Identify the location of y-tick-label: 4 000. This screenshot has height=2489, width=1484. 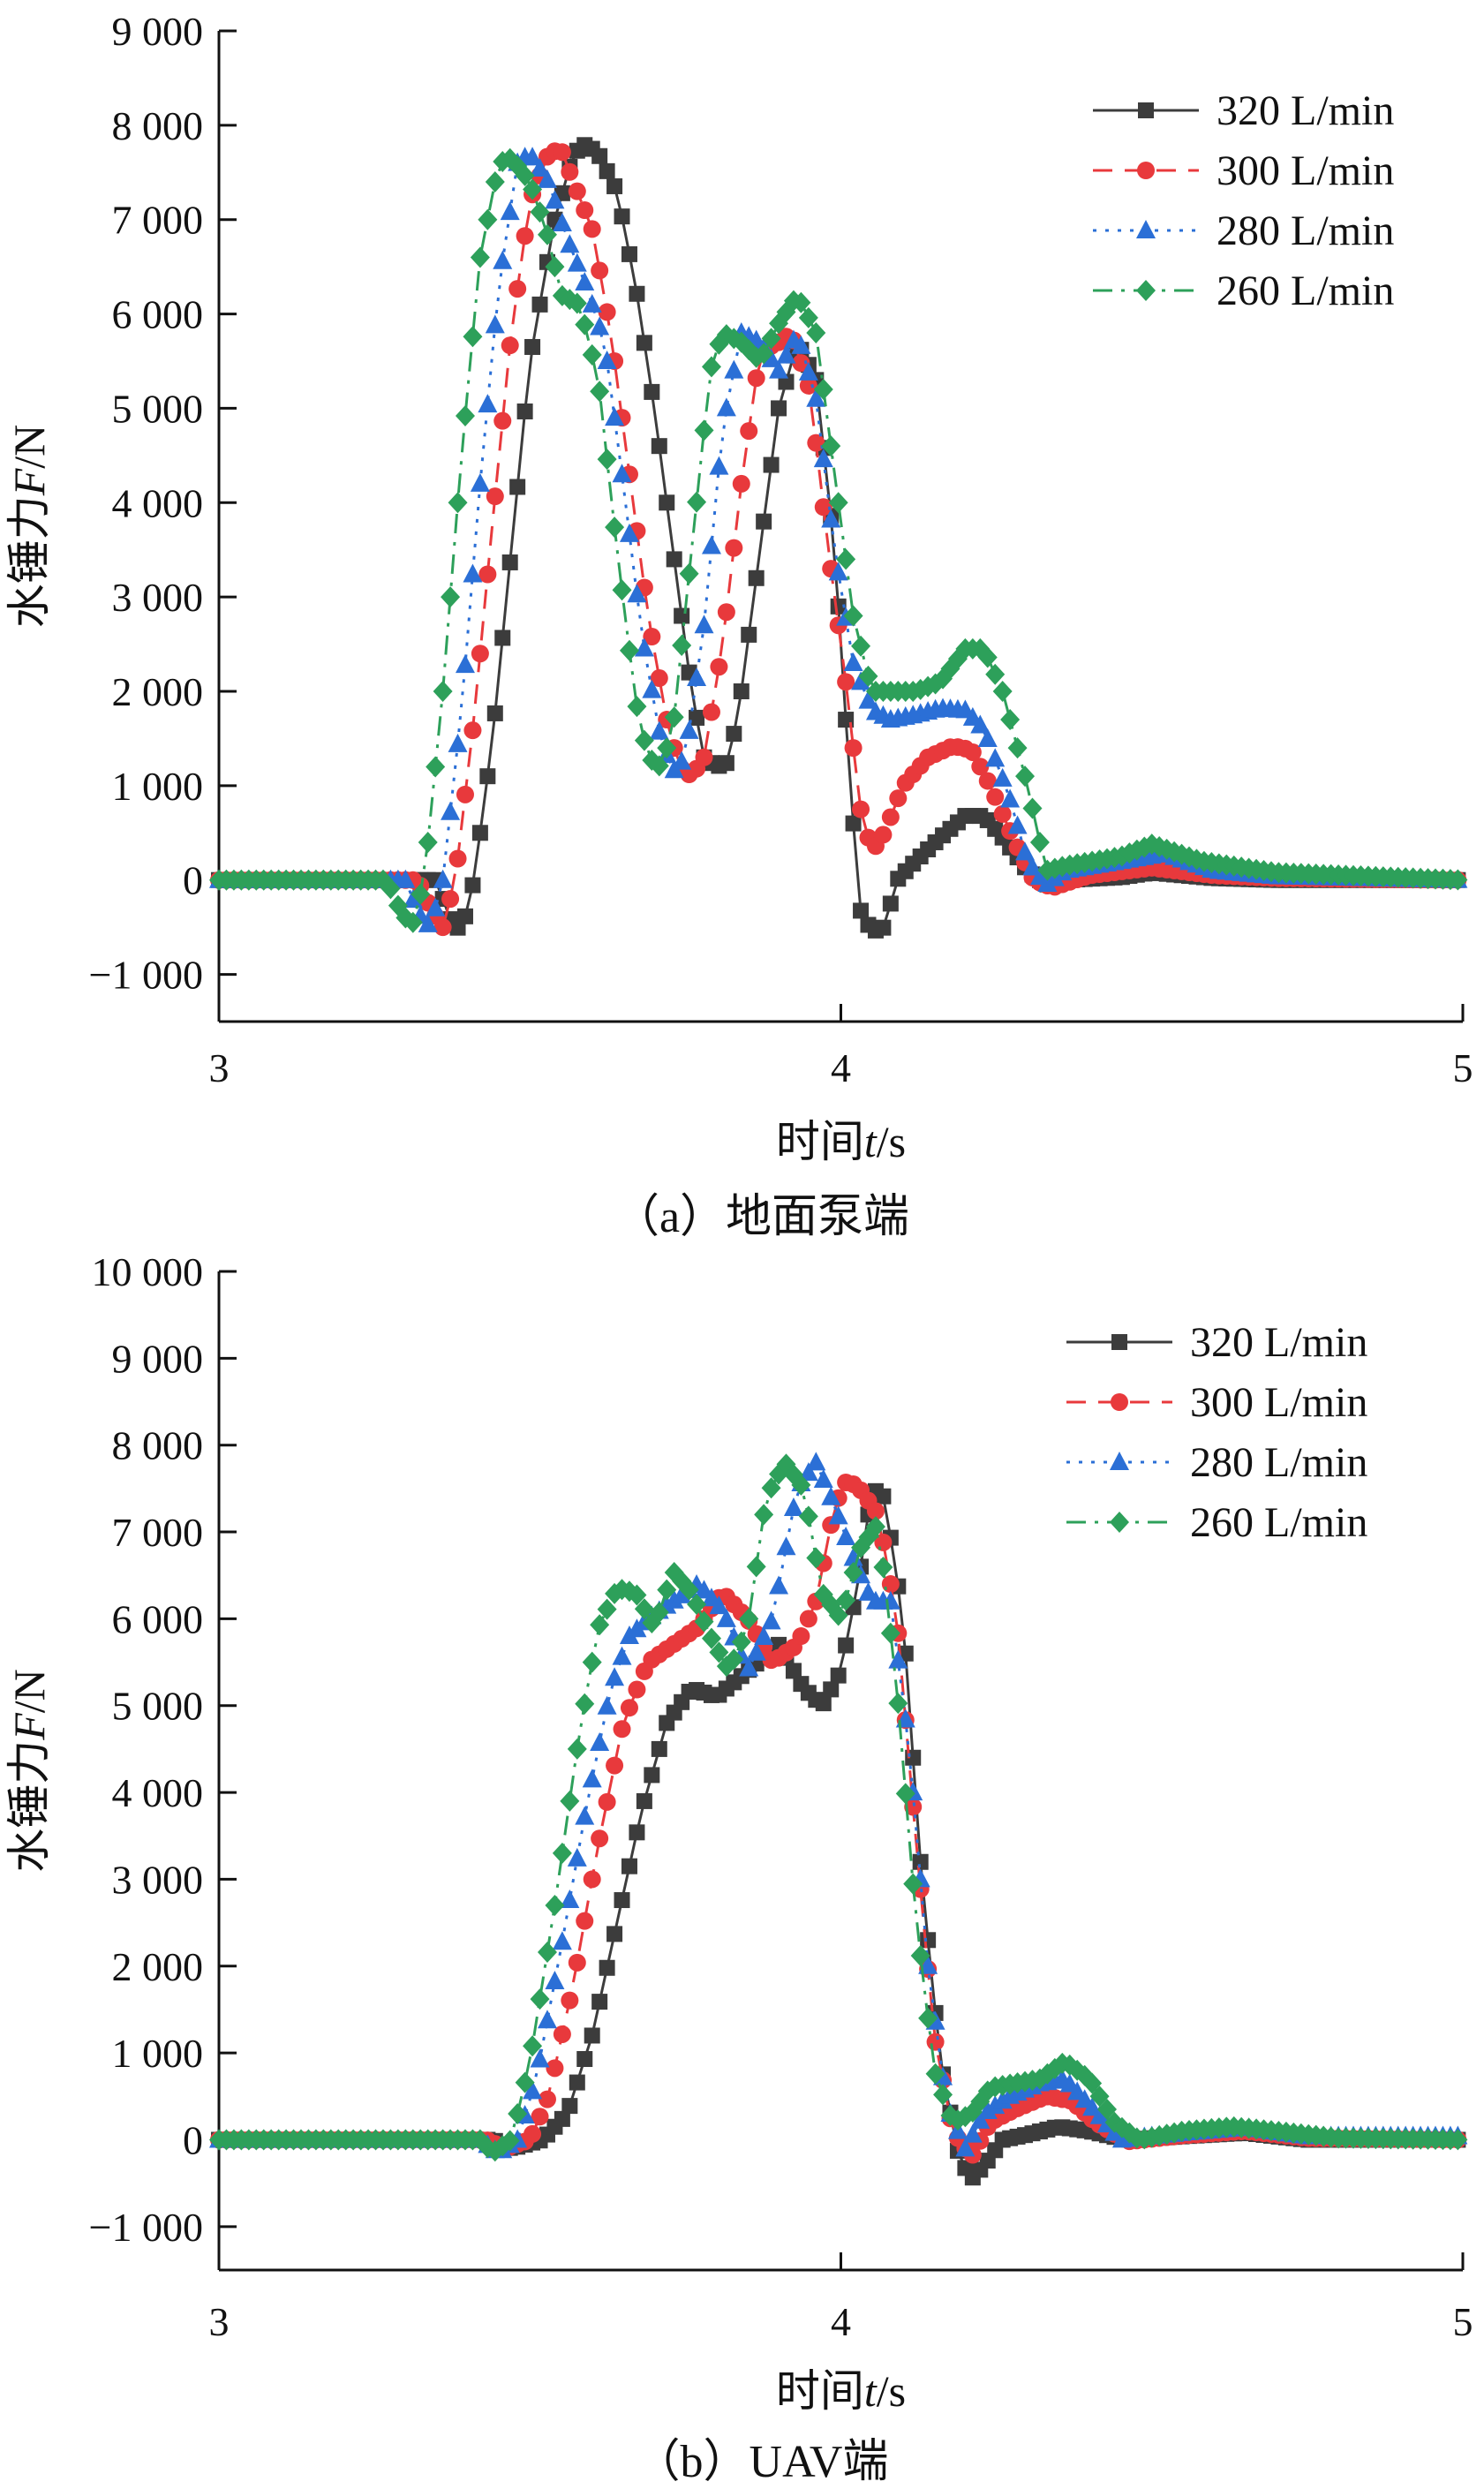
(158, 503).